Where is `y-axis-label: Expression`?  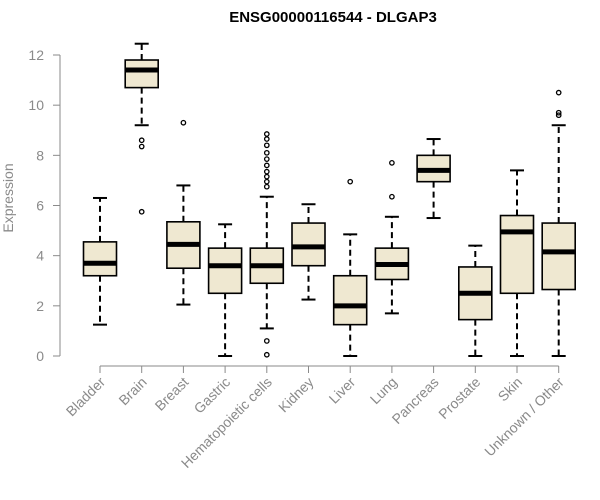
y-axis-label: Expression is located at coordinates (8, 197).